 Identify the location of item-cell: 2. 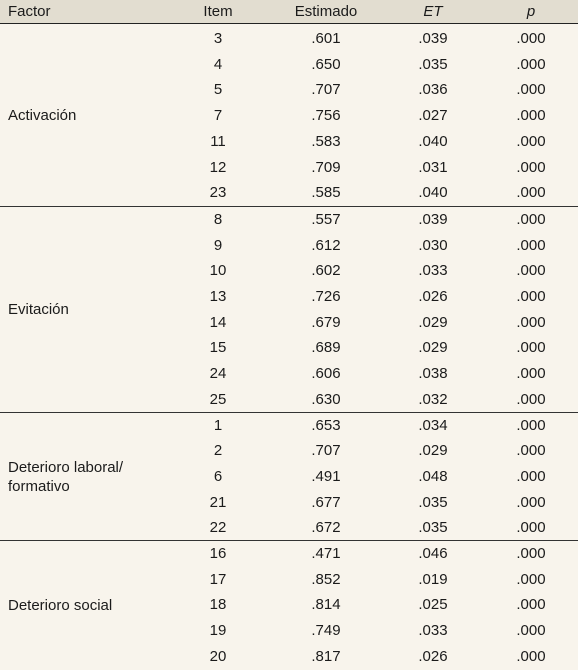
(218, 451).